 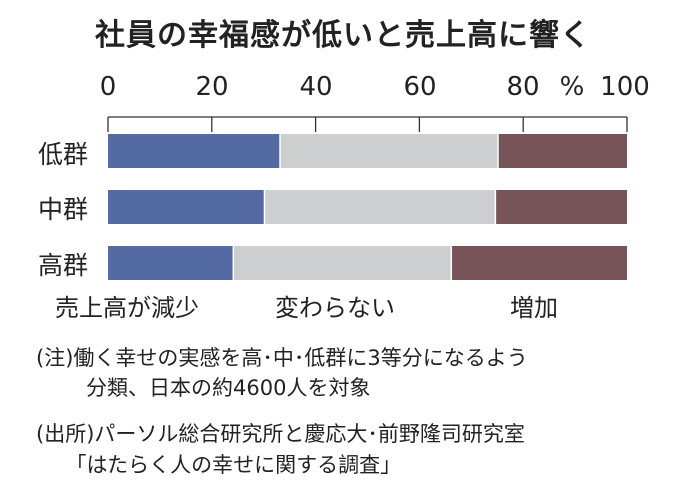 What do you see at coordinates (212, 87) in the screenshot?
I see `x-tick-label: 20` at bounding box center [212, 87].